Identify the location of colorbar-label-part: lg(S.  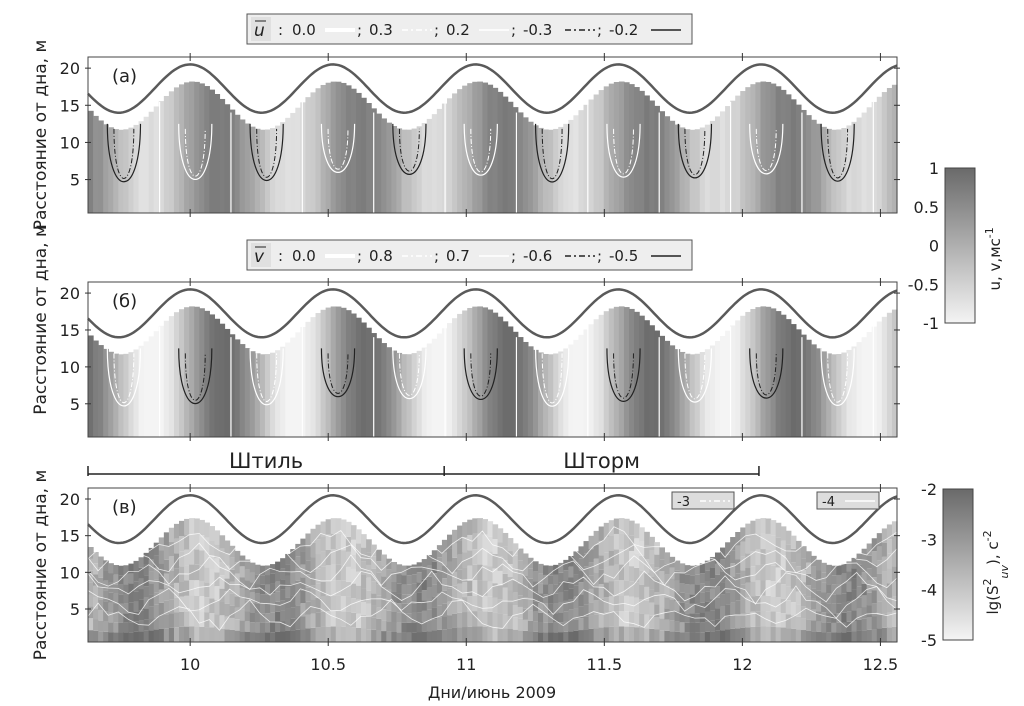
(993, 599).